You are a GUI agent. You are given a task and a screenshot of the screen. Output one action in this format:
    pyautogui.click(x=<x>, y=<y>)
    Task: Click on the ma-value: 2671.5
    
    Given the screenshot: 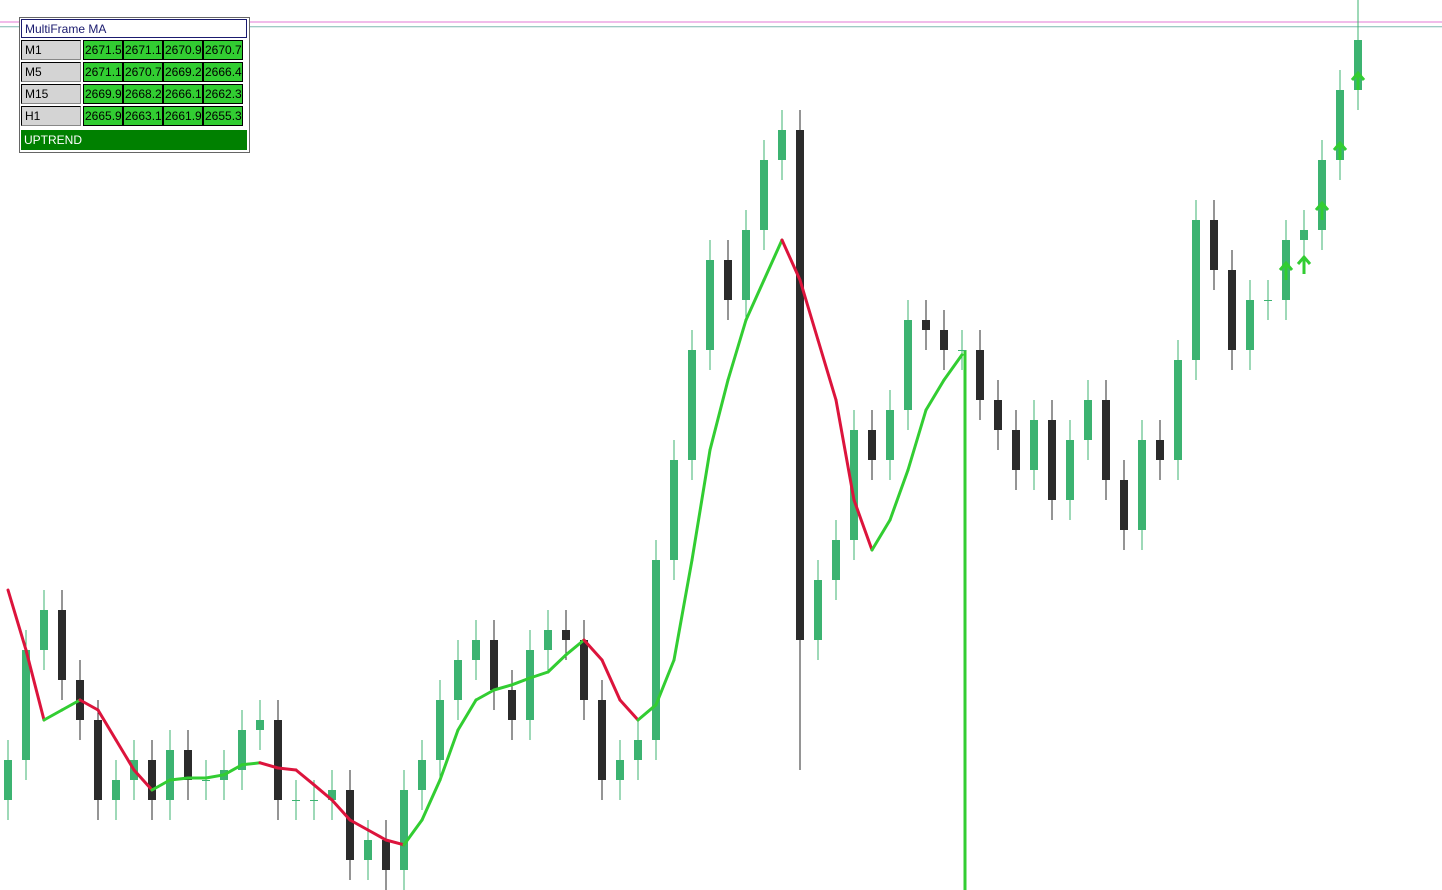 What is the action you would take?
    pyautogui.click(x=103, y=50)
    